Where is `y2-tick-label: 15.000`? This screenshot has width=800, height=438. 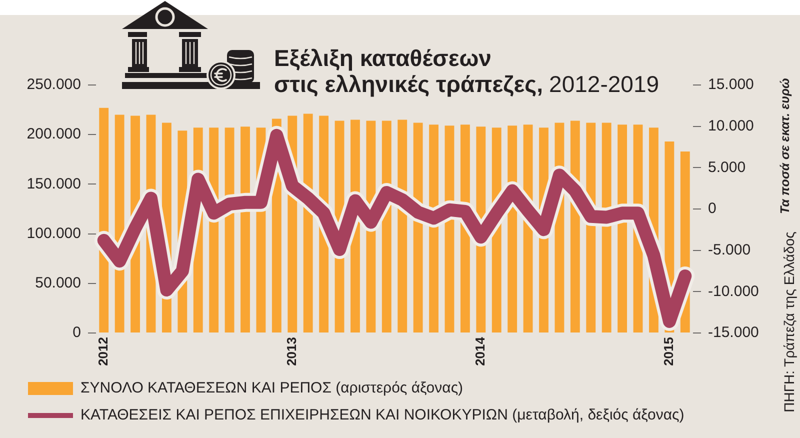
y2-tick-label: 15.000 is located at coordinates (731, 85).